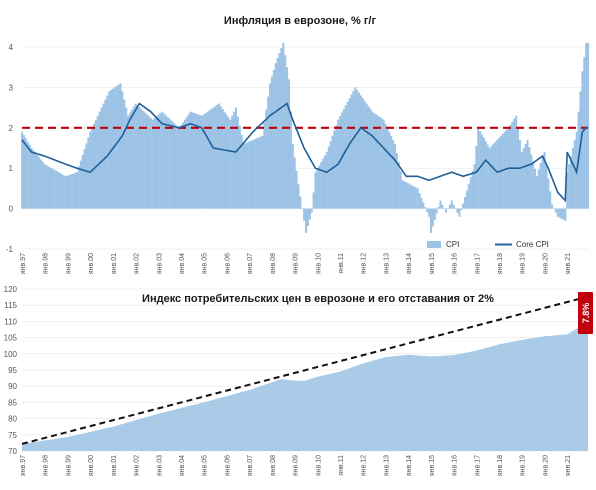 The height and width of the screenshot is (490, 596). I want to click on y-tick-label: 75, so click(12, 435).